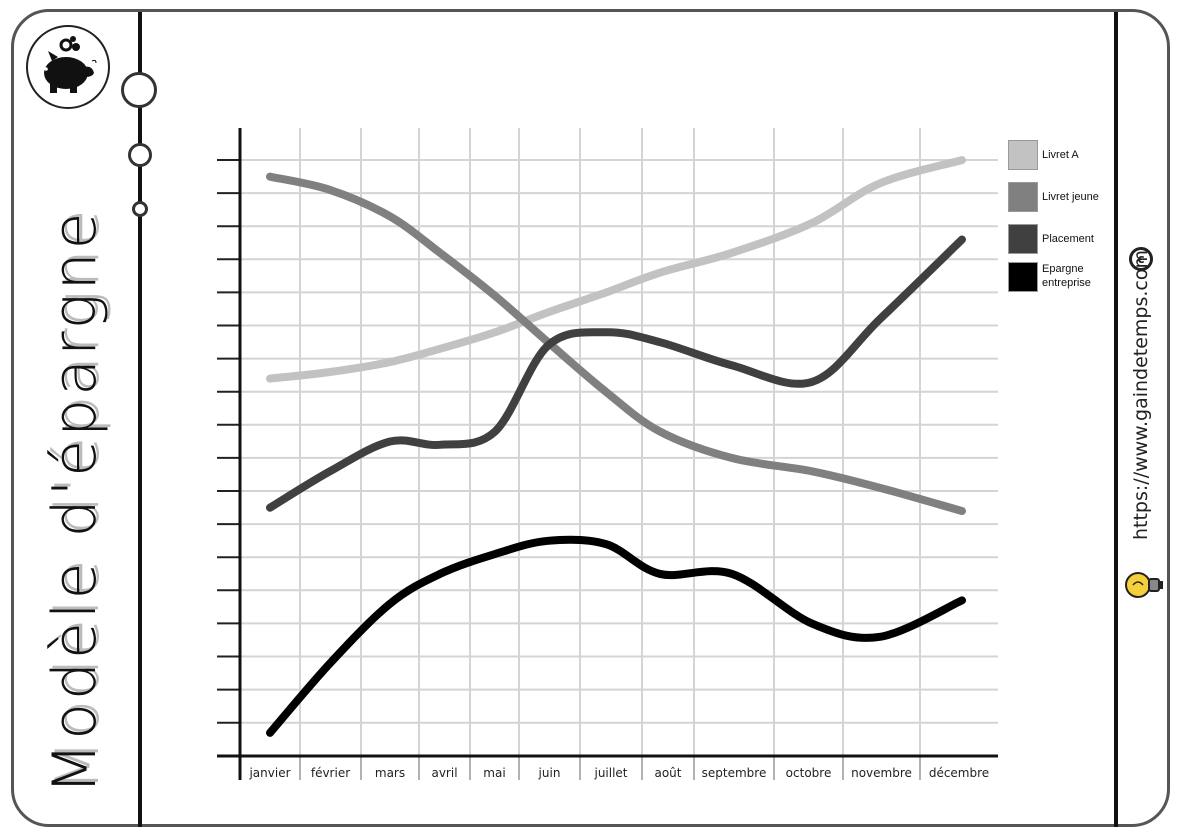  Describe the element at coordinates (616, 636) in the screenshot. I see `series-line` at that location.